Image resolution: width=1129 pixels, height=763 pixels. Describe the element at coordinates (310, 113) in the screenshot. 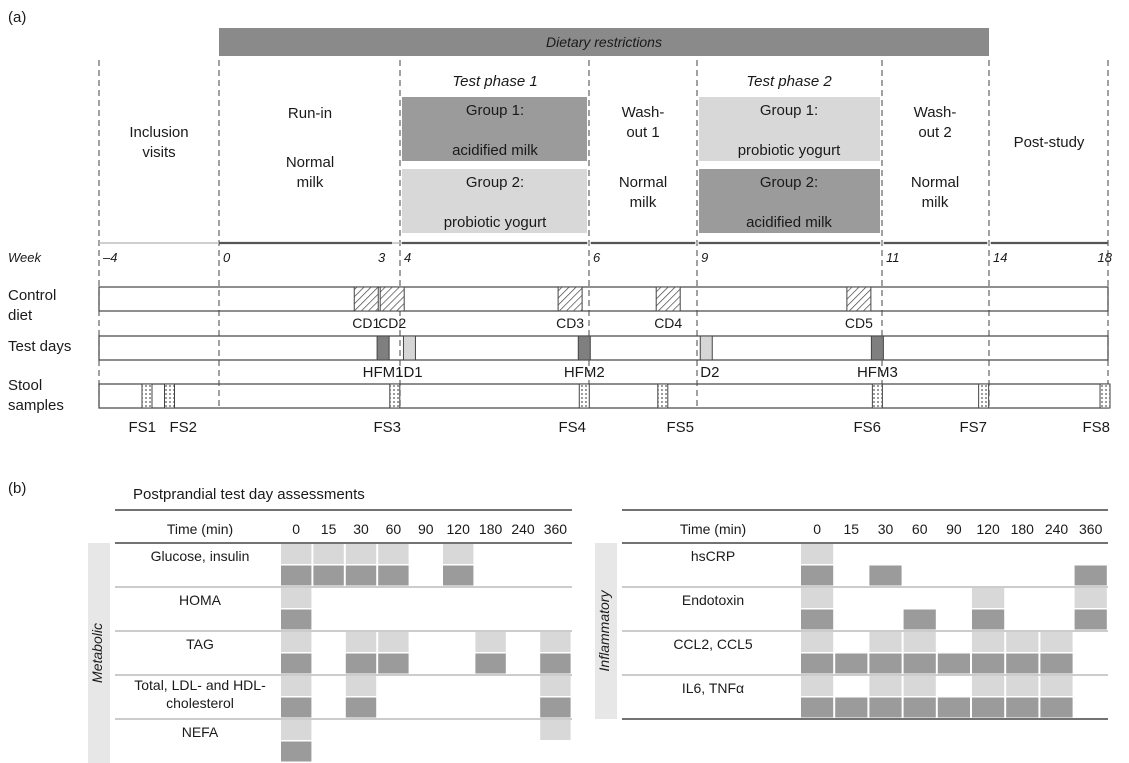

I see `phase-runin-title: Run-in` at that location.